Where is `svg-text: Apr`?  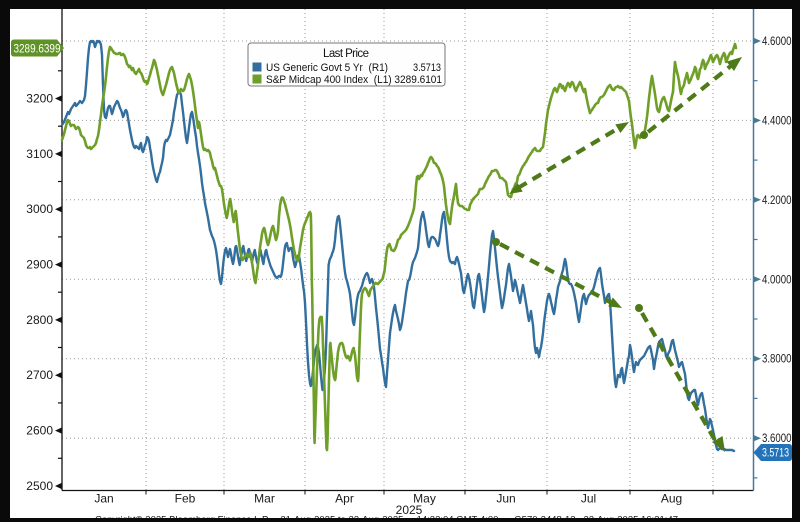
svg-text: Apr is located at coordinates (344, 499).